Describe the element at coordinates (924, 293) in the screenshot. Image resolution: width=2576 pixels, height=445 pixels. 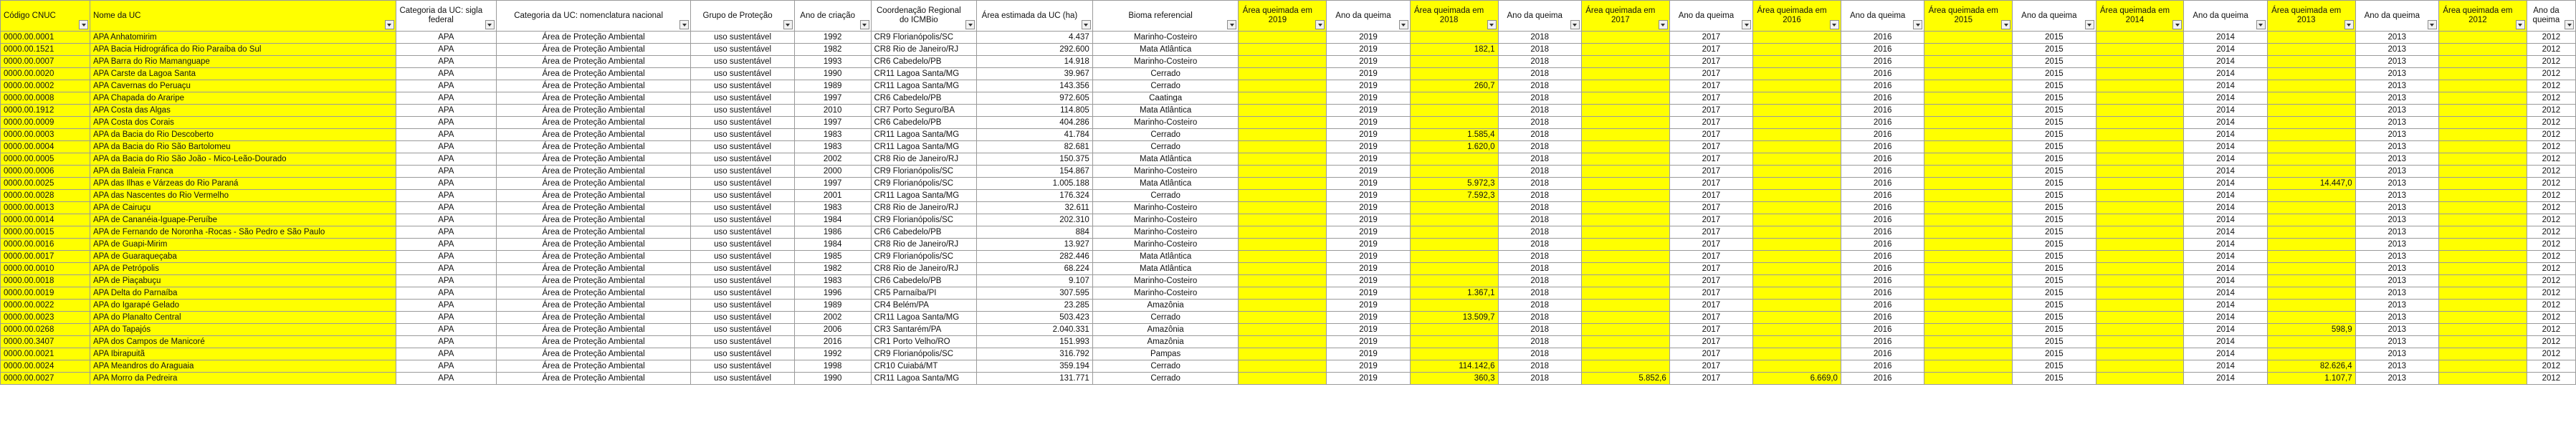
I see `cell-coordenacao-regional: CR5 Parnaíba/PI` at that location.